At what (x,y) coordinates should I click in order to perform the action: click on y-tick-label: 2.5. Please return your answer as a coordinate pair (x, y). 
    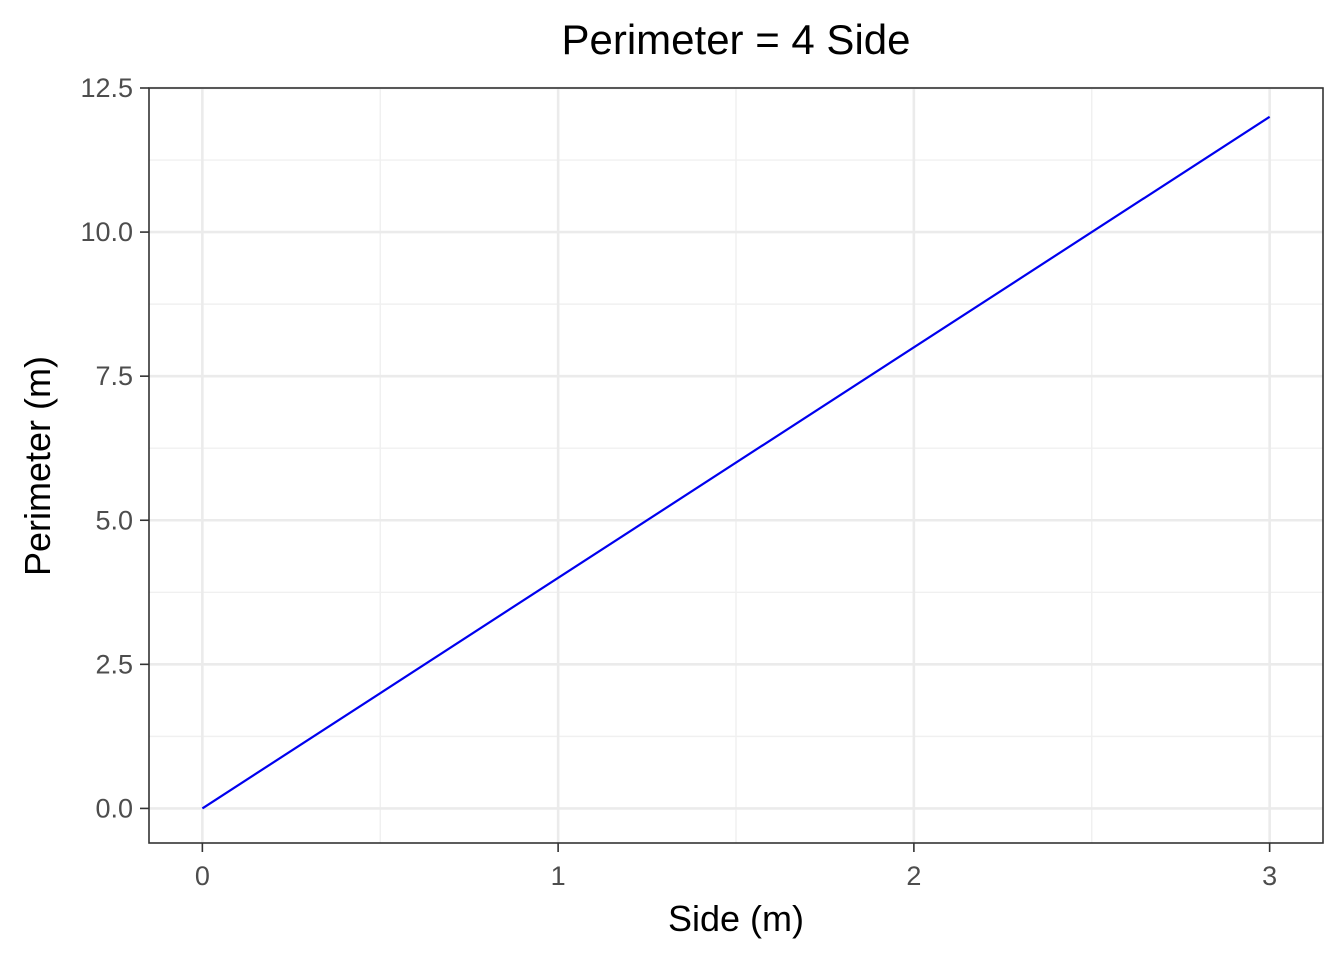
    Looking at the image, I should click on (114, 664).